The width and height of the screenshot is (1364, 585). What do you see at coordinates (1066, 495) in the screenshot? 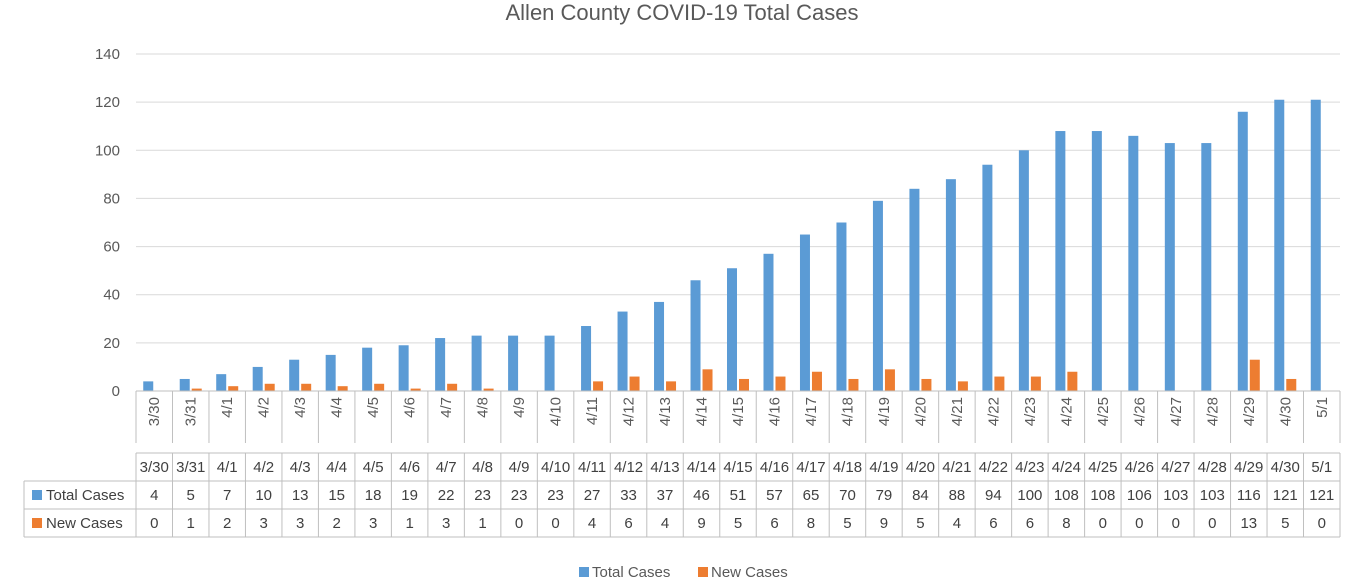
I see `table-cell: 108` at bounding box center [1066, 495].